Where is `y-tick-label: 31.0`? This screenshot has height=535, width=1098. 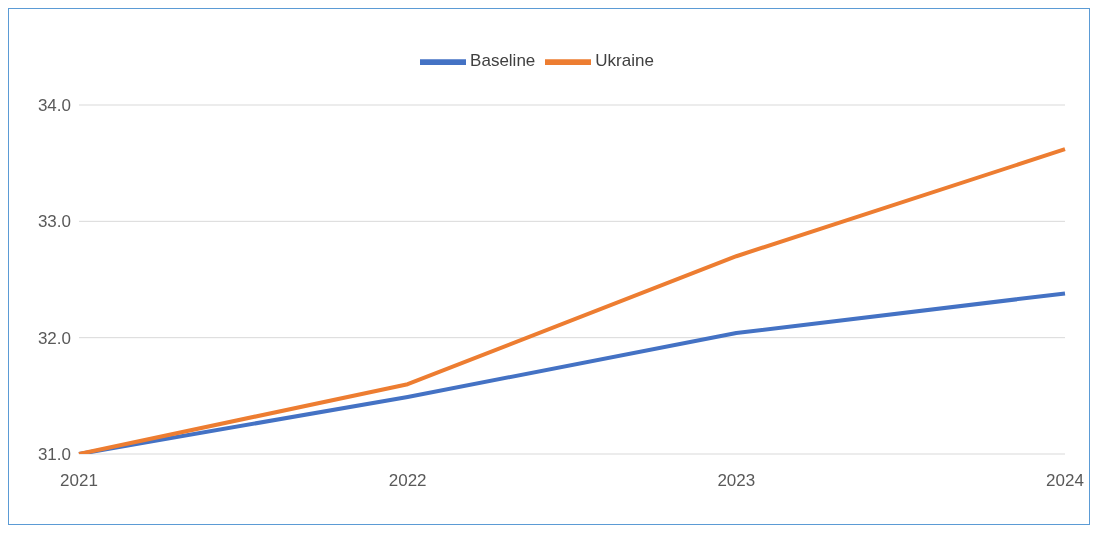
y-tick-label: 31.0 is located at coordinates (54, 455).